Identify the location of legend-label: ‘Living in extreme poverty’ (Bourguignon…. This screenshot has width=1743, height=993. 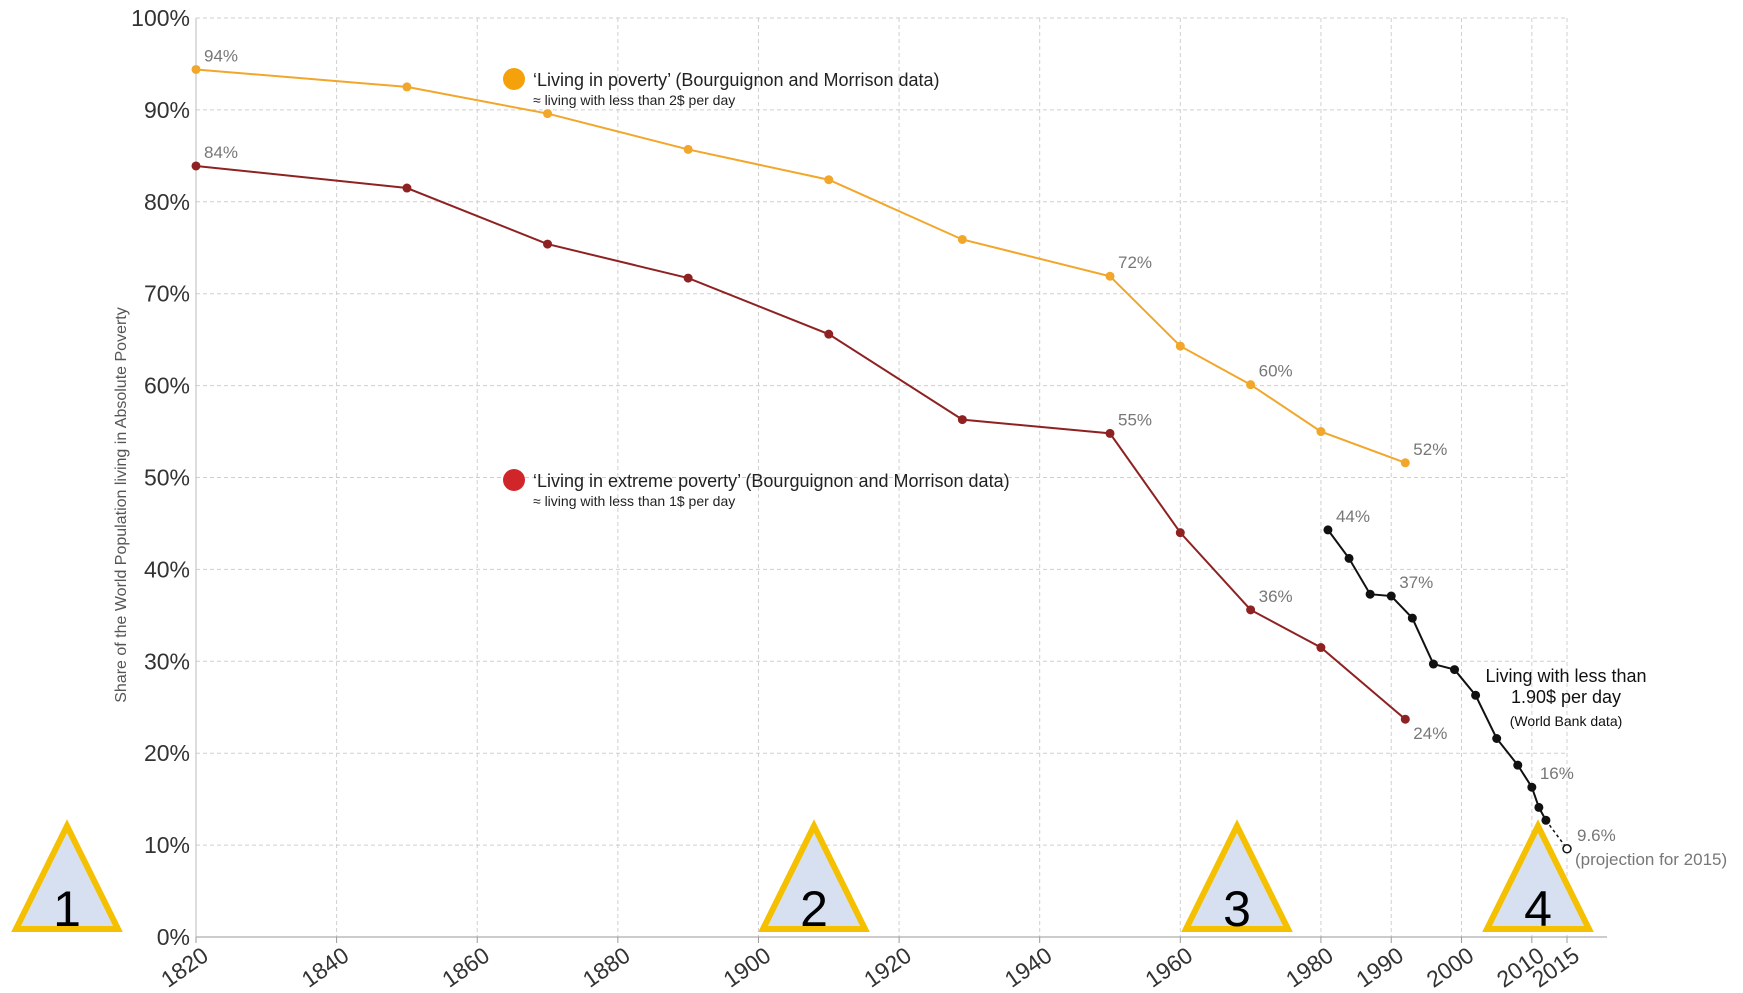
(771, 481).